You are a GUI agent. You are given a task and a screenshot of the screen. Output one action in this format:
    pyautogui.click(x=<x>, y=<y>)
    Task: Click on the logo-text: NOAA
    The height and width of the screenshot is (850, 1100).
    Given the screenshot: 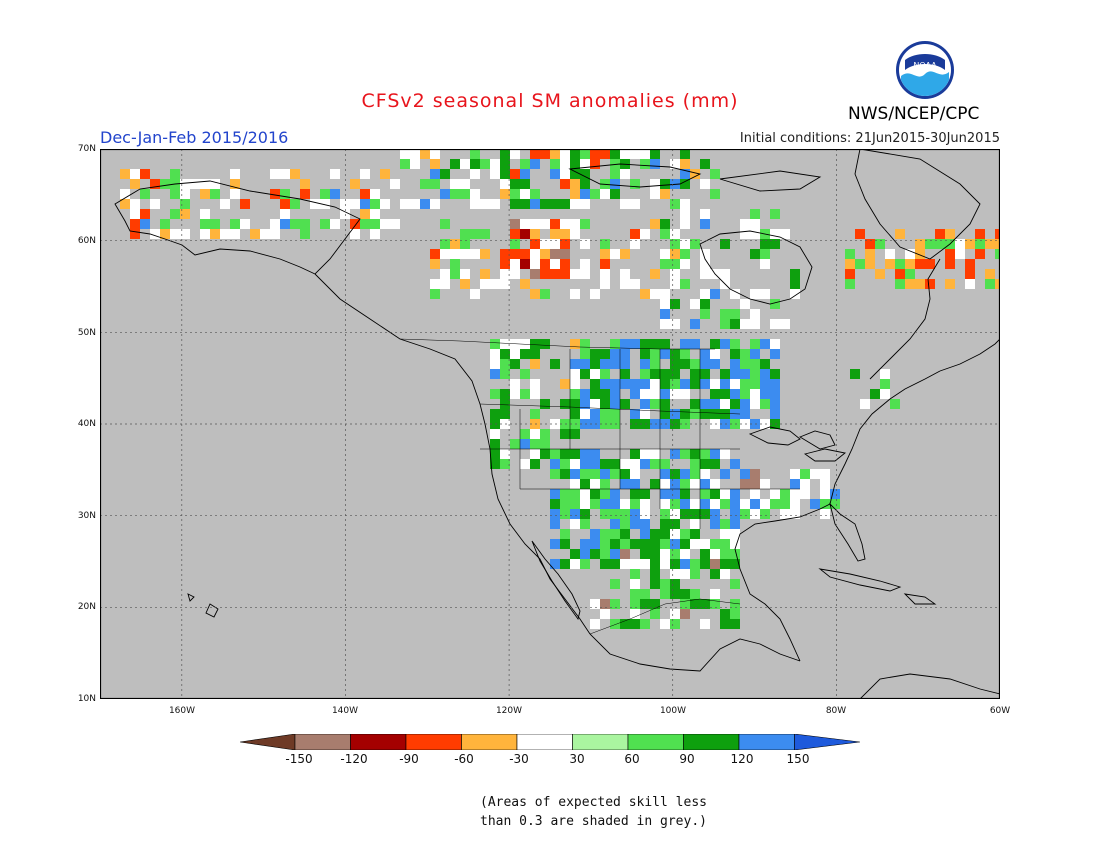 What is the action you would take?
    pyautogui.click(x=925, y=65)
    